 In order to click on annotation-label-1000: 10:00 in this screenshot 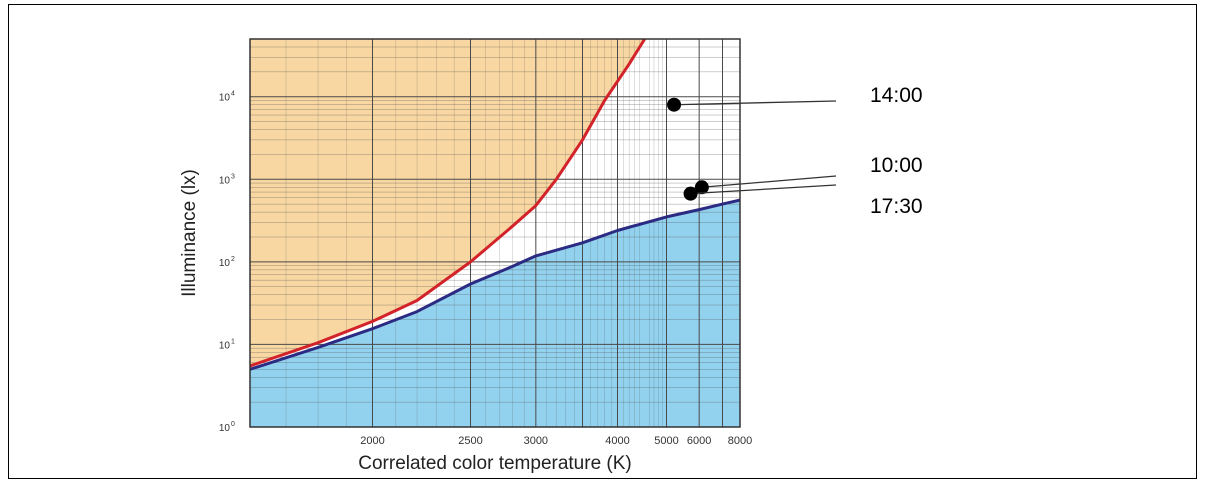, I will do `click(896, 165)`.